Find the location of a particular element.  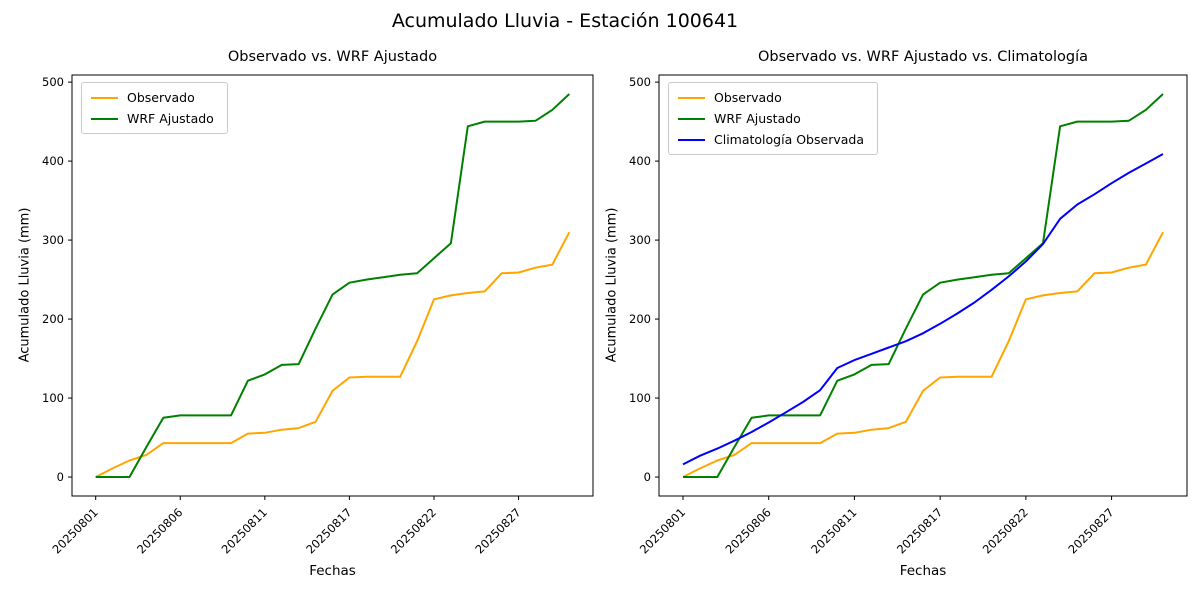

figure-suptitle: Acumulado Lluvia - Estación 100641 is located at coordinates (565, 21).